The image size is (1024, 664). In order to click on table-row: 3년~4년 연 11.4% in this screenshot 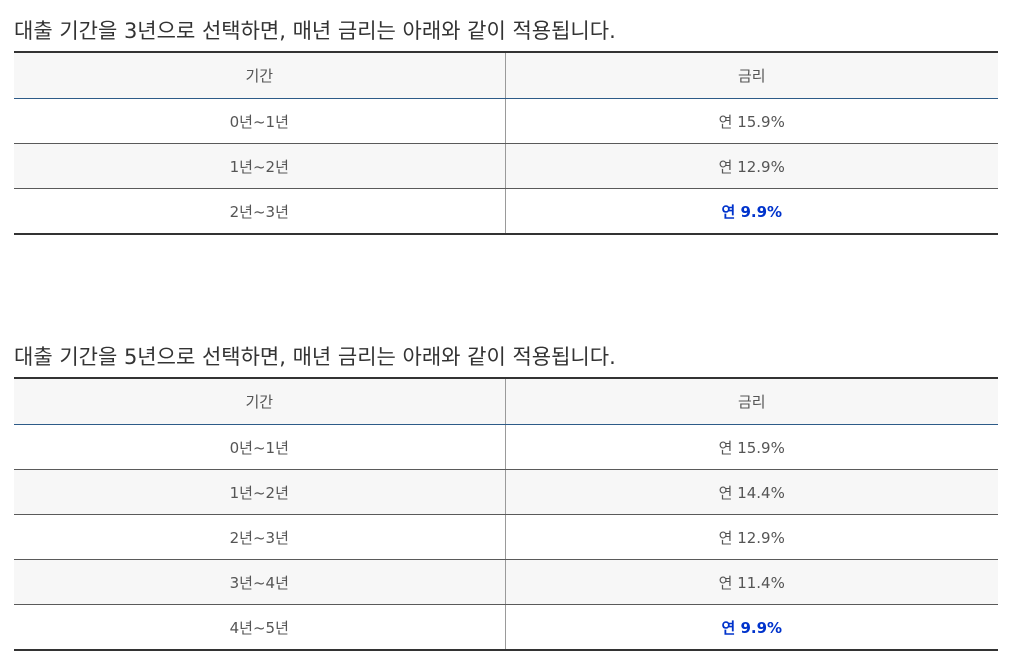, I will do `click(506, 582)`.